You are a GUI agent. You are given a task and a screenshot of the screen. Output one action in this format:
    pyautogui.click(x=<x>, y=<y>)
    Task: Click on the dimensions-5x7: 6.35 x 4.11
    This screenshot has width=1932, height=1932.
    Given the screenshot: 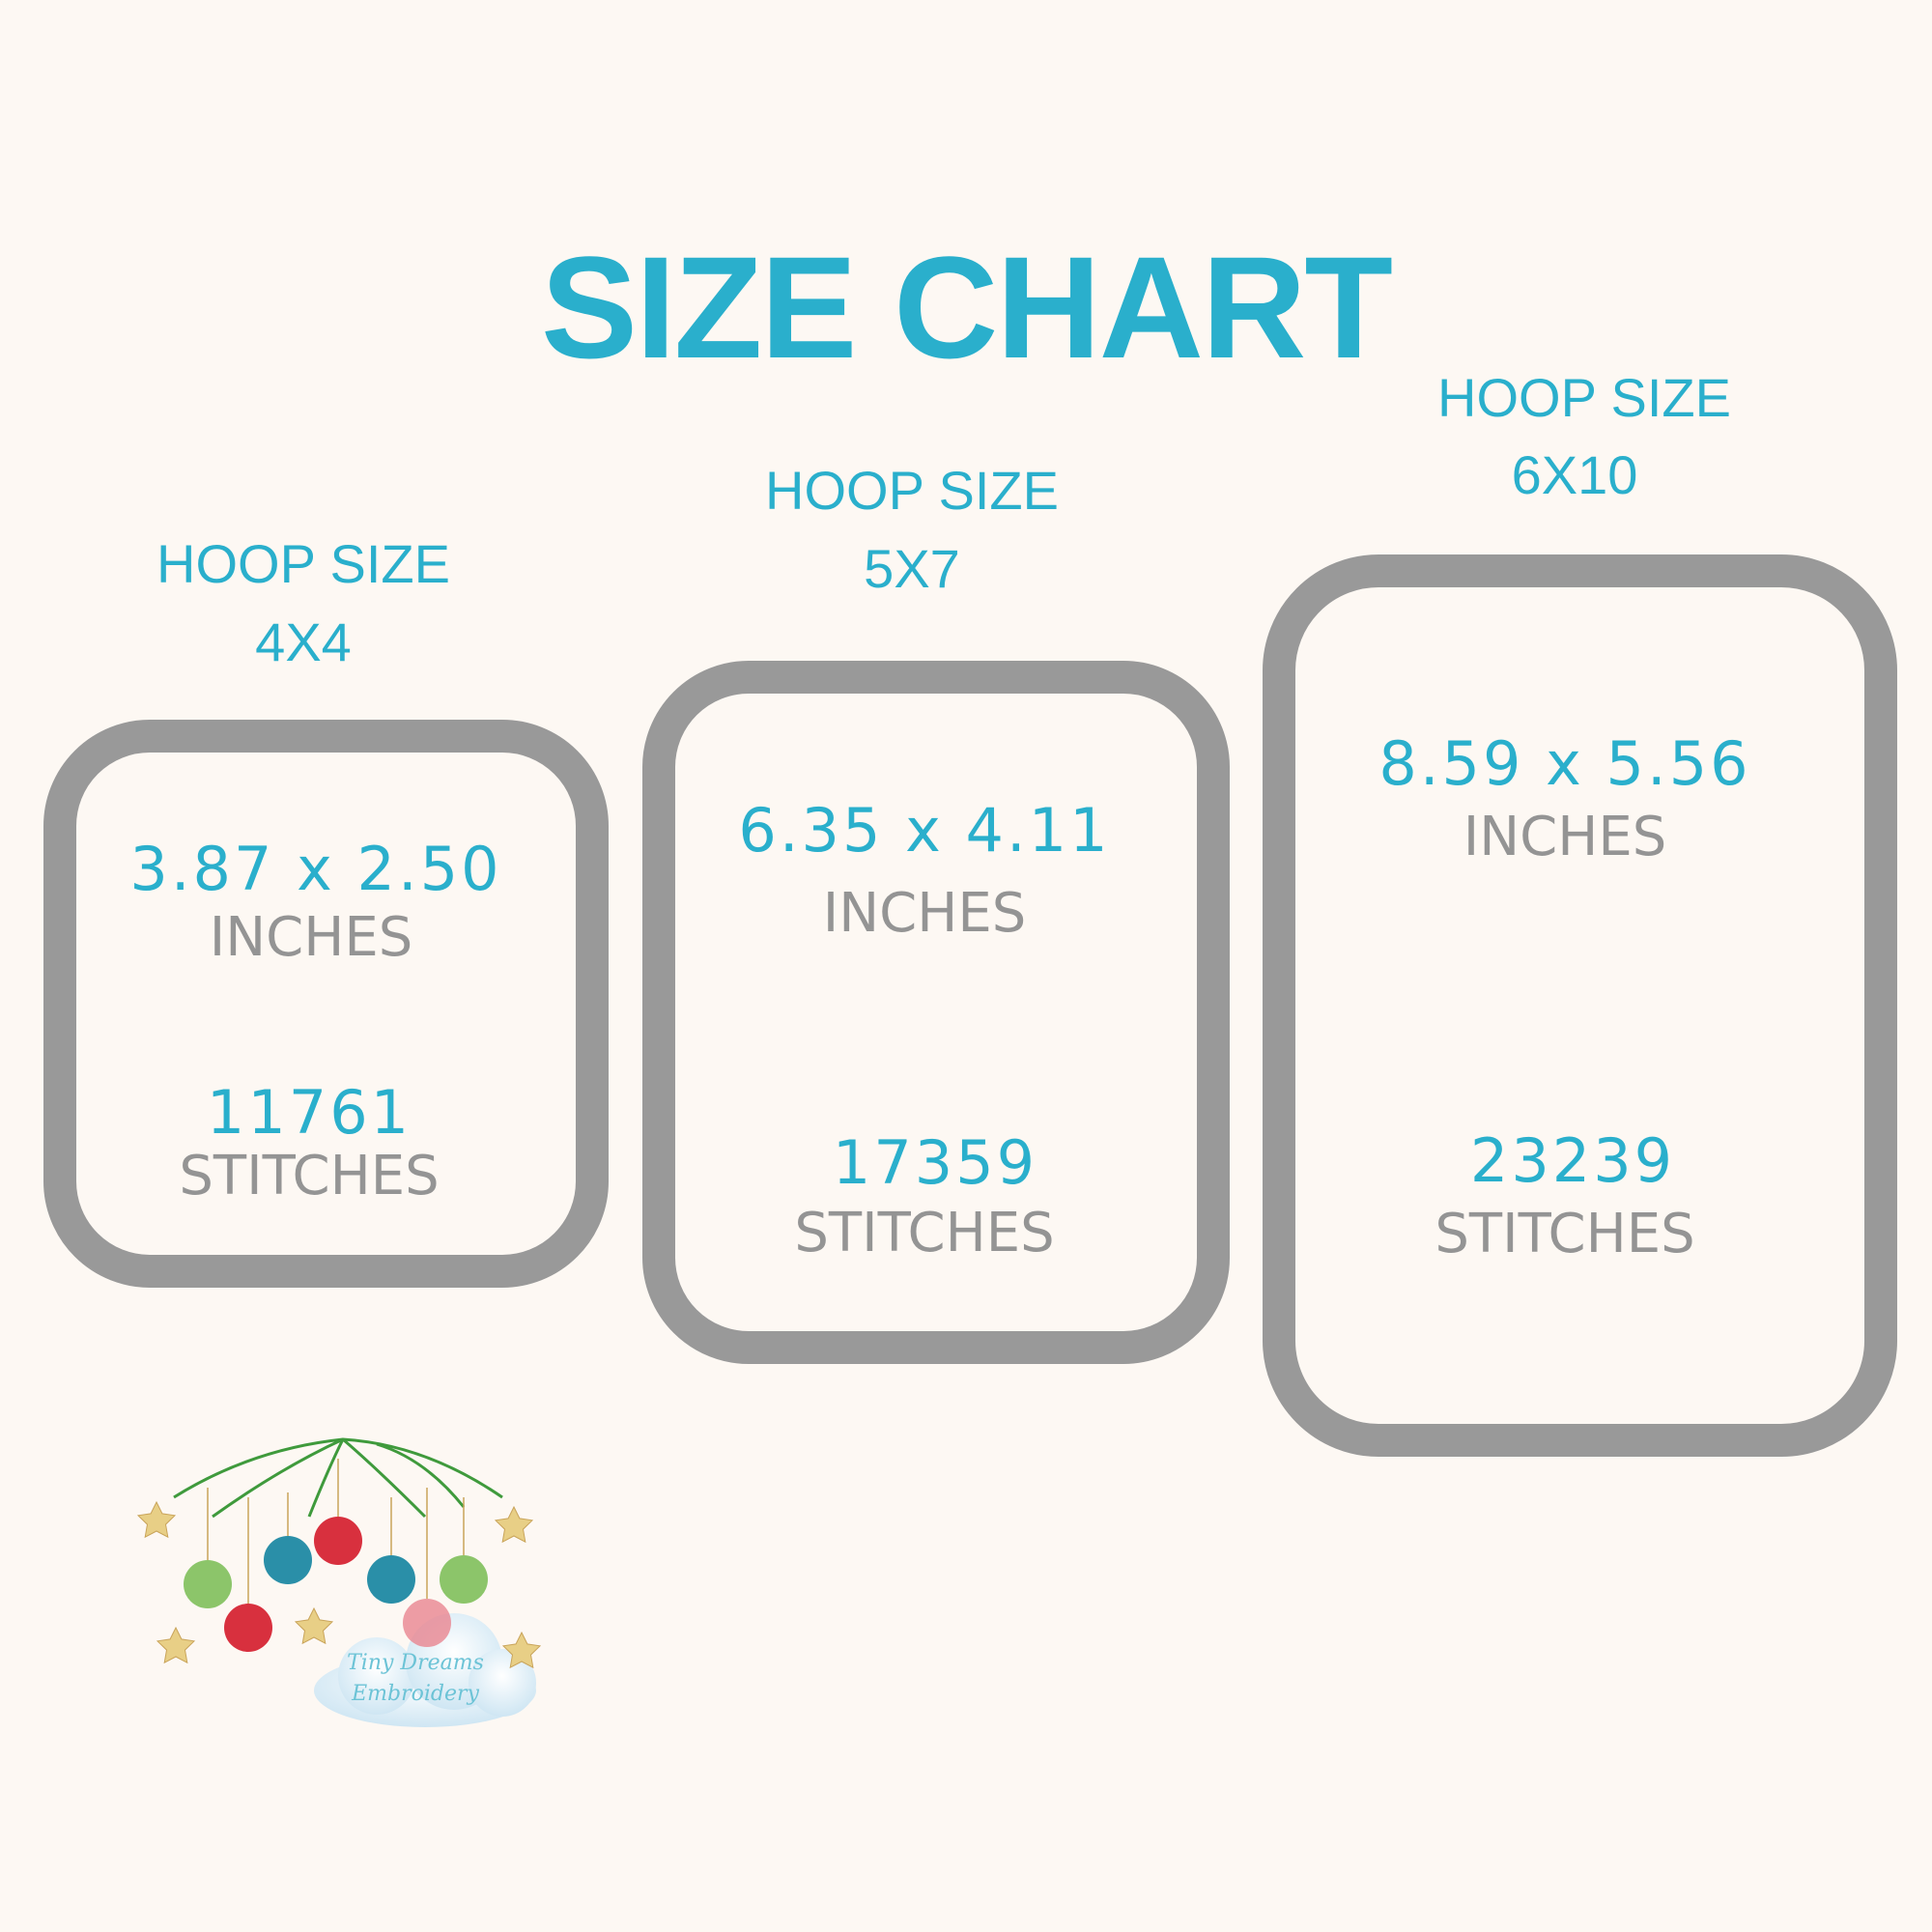 What is the action you would take?
    pyautogui.click(x=924, y=830)
    